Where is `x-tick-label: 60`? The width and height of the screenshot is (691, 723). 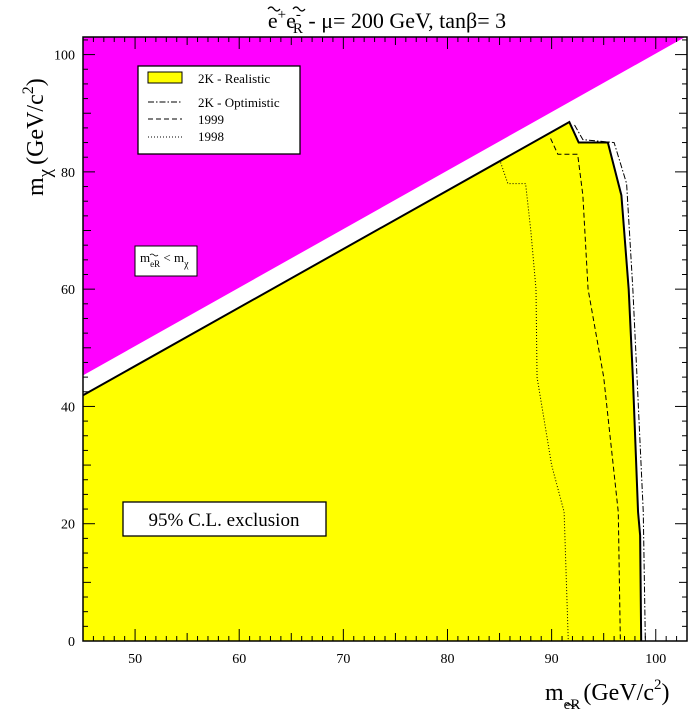 x-tick-label: 60 is located at coordinates (239, 659).